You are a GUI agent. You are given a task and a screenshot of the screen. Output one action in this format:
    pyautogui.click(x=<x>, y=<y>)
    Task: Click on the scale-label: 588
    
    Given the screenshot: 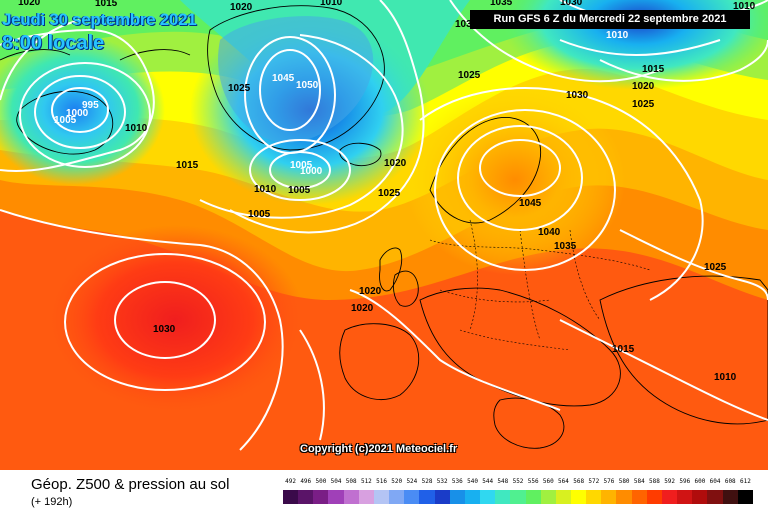 What is the action you would take?
    pyautogui.click(x=654, y=481)
    